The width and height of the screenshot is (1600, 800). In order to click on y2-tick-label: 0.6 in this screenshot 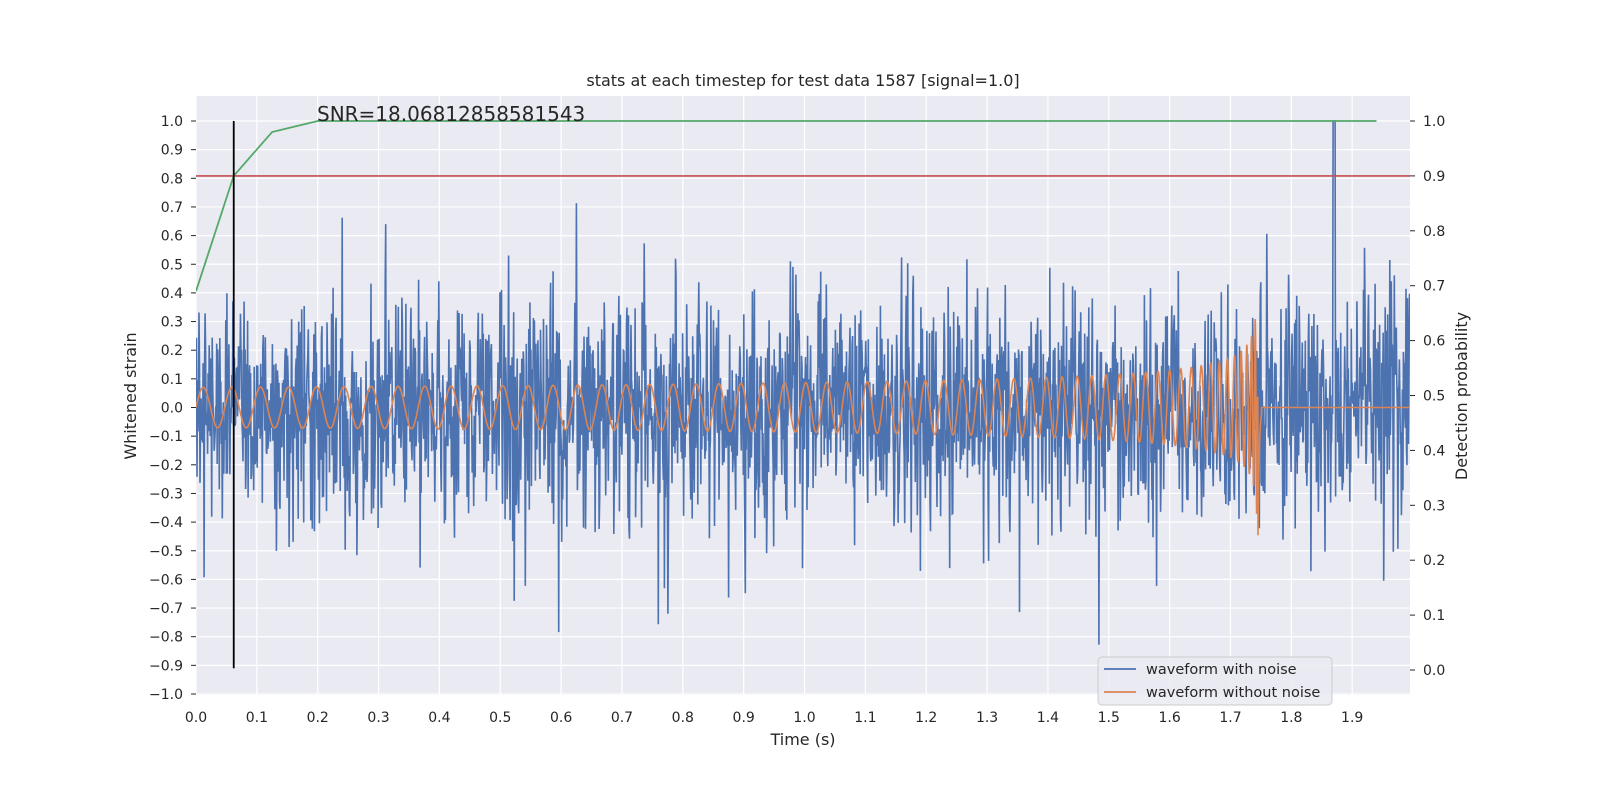, I will do `click(1434, 342)`.